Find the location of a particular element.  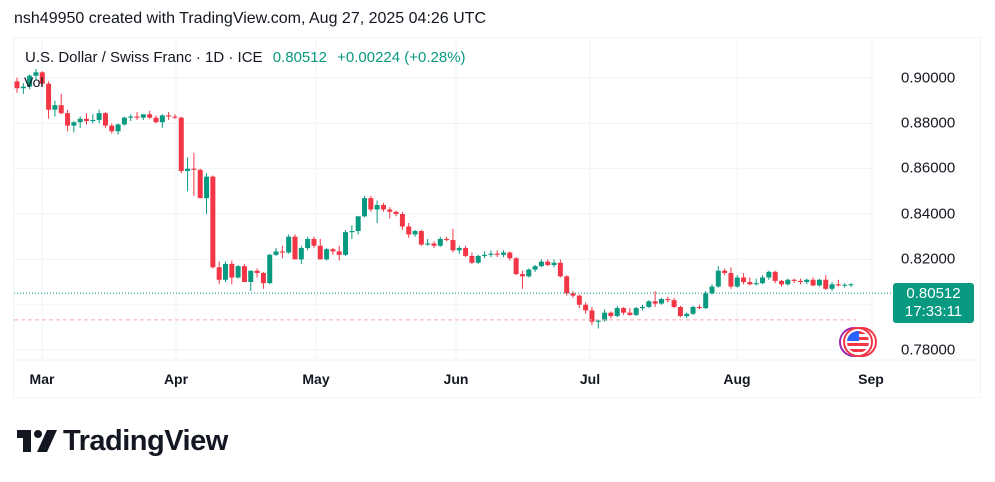

current-price: 0.80512 is located at coordinates (933, 293).